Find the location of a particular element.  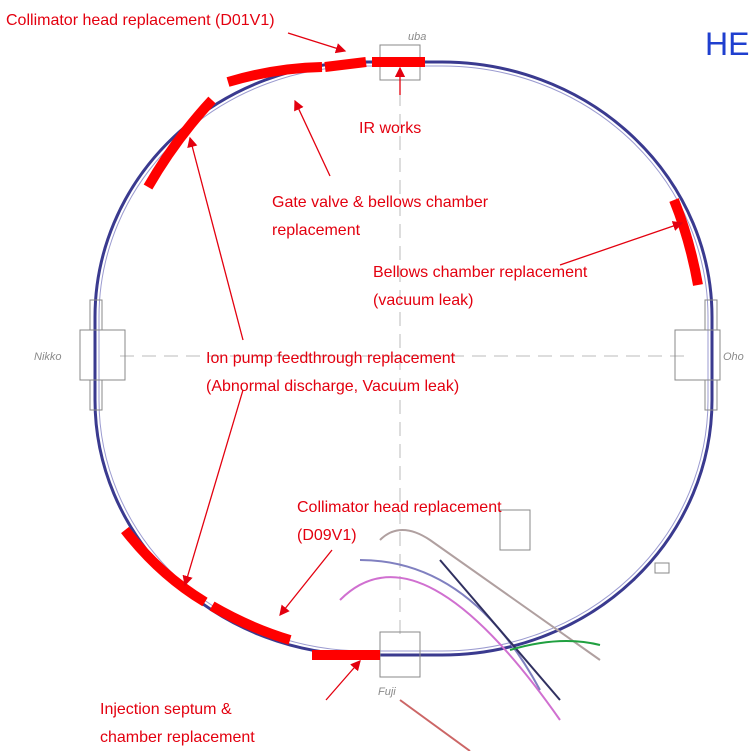

annotation: chamber replacement is located at coordinates (177, 737).